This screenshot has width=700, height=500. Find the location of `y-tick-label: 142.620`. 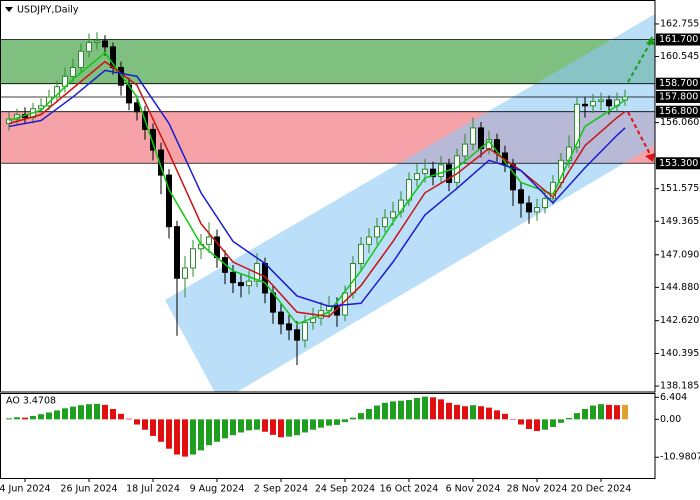

y-tick-label: 142.620 is located at coordinates (679, 320).